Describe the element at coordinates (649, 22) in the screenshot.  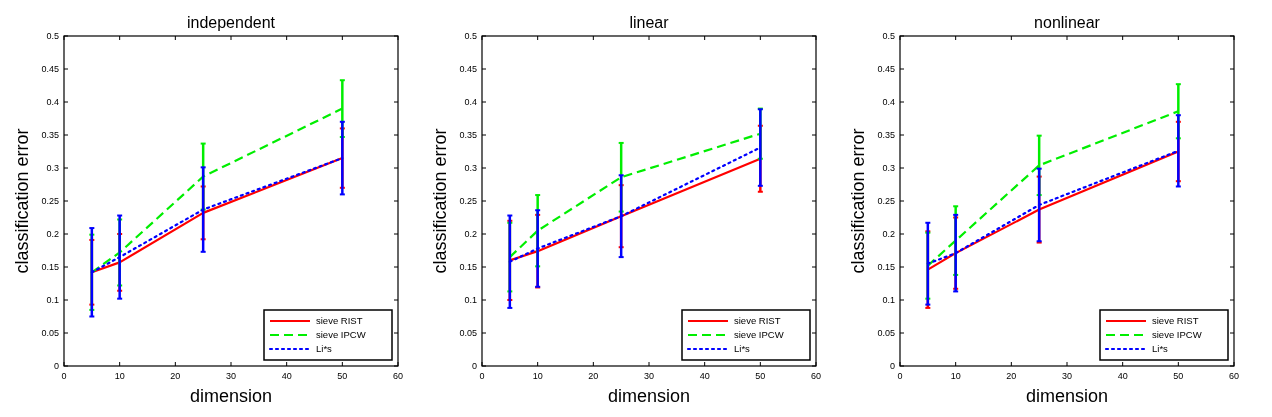
I see `chart-title: linear` at that location.